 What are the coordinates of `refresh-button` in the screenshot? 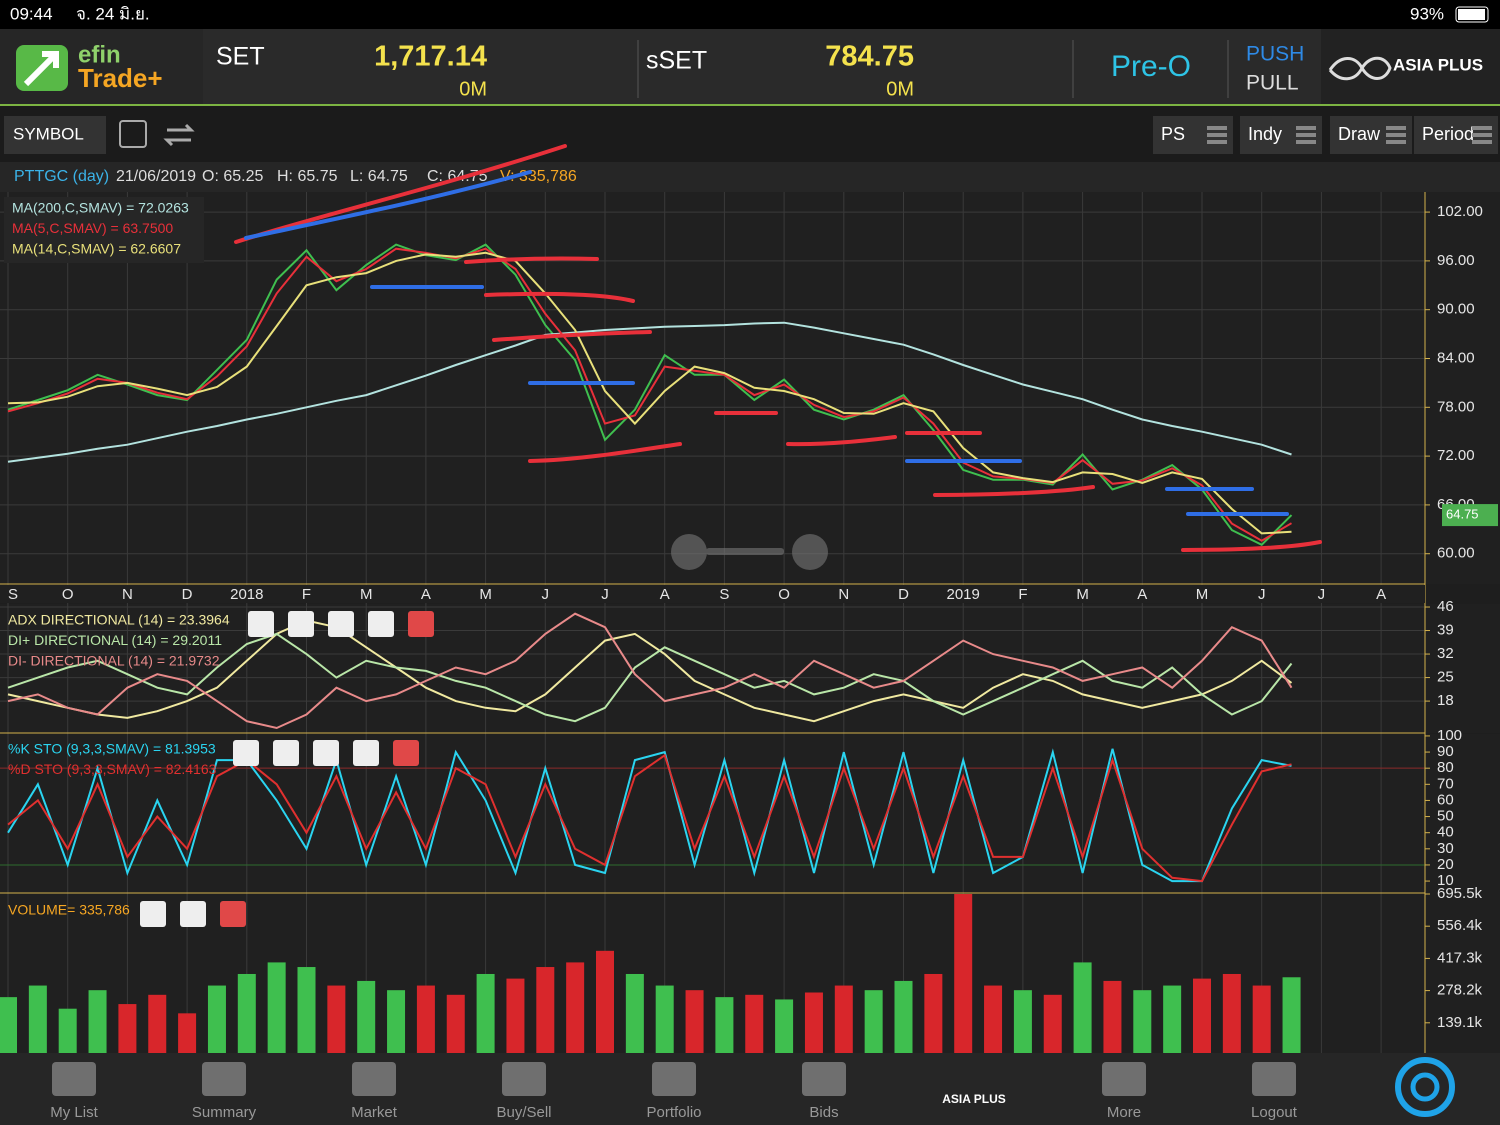 It's located at (179, 135).